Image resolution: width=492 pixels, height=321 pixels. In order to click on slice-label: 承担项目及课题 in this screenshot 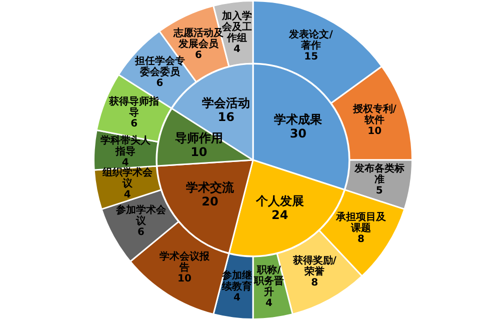, I will do `click(360, 222)`.